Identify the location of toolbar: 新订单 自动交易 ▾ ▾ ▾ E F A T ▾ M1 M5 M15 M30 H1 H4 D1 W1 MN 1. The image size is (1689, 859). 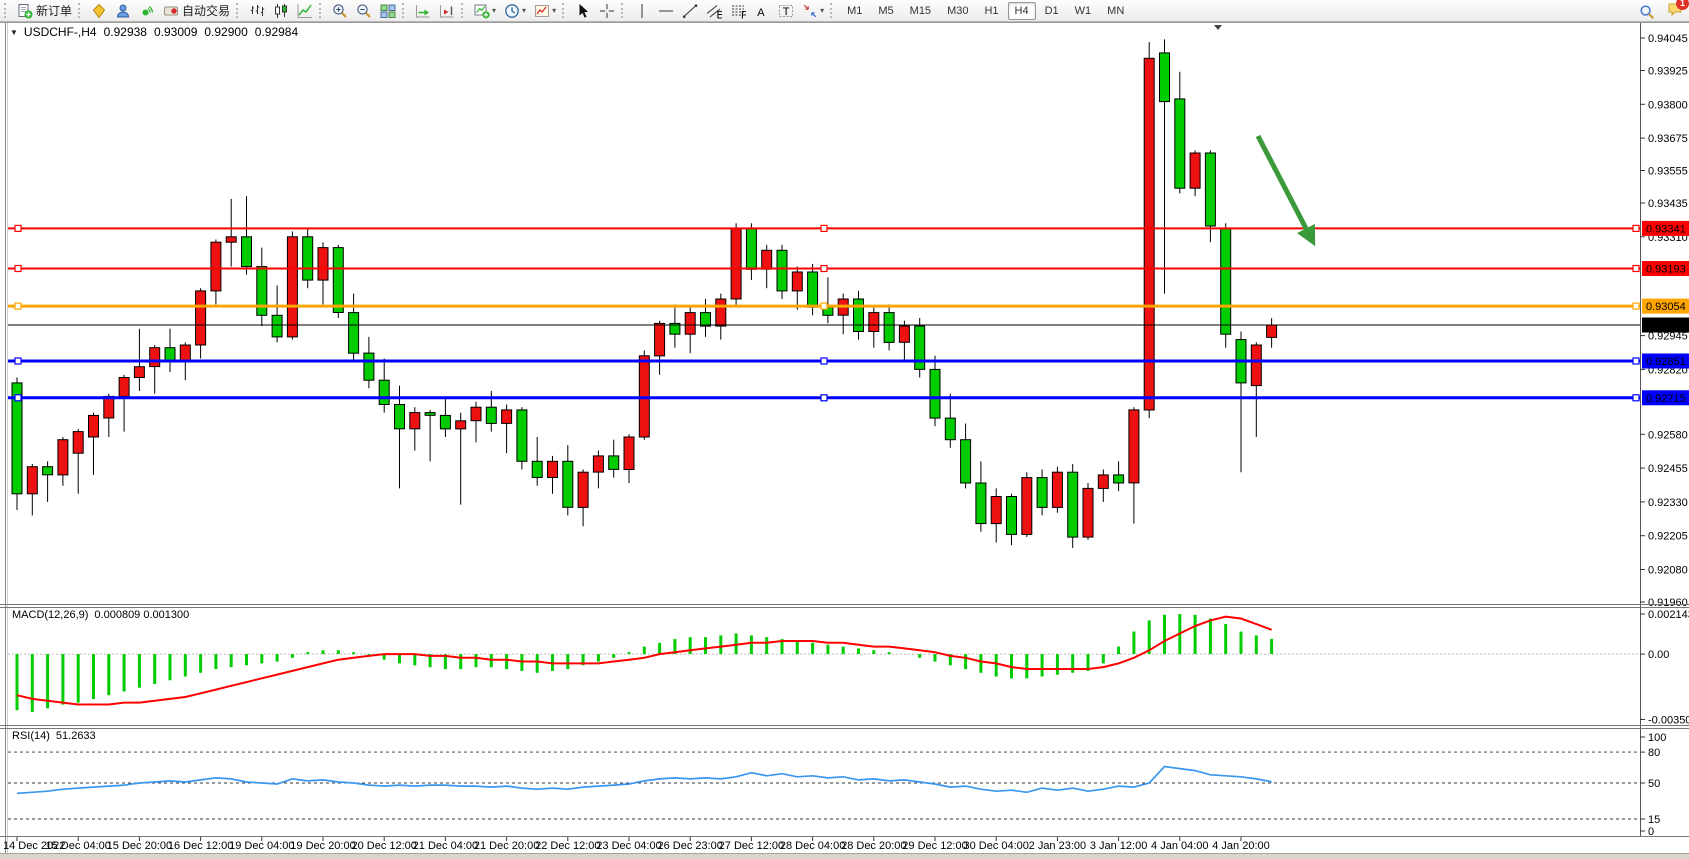
(844, 11).